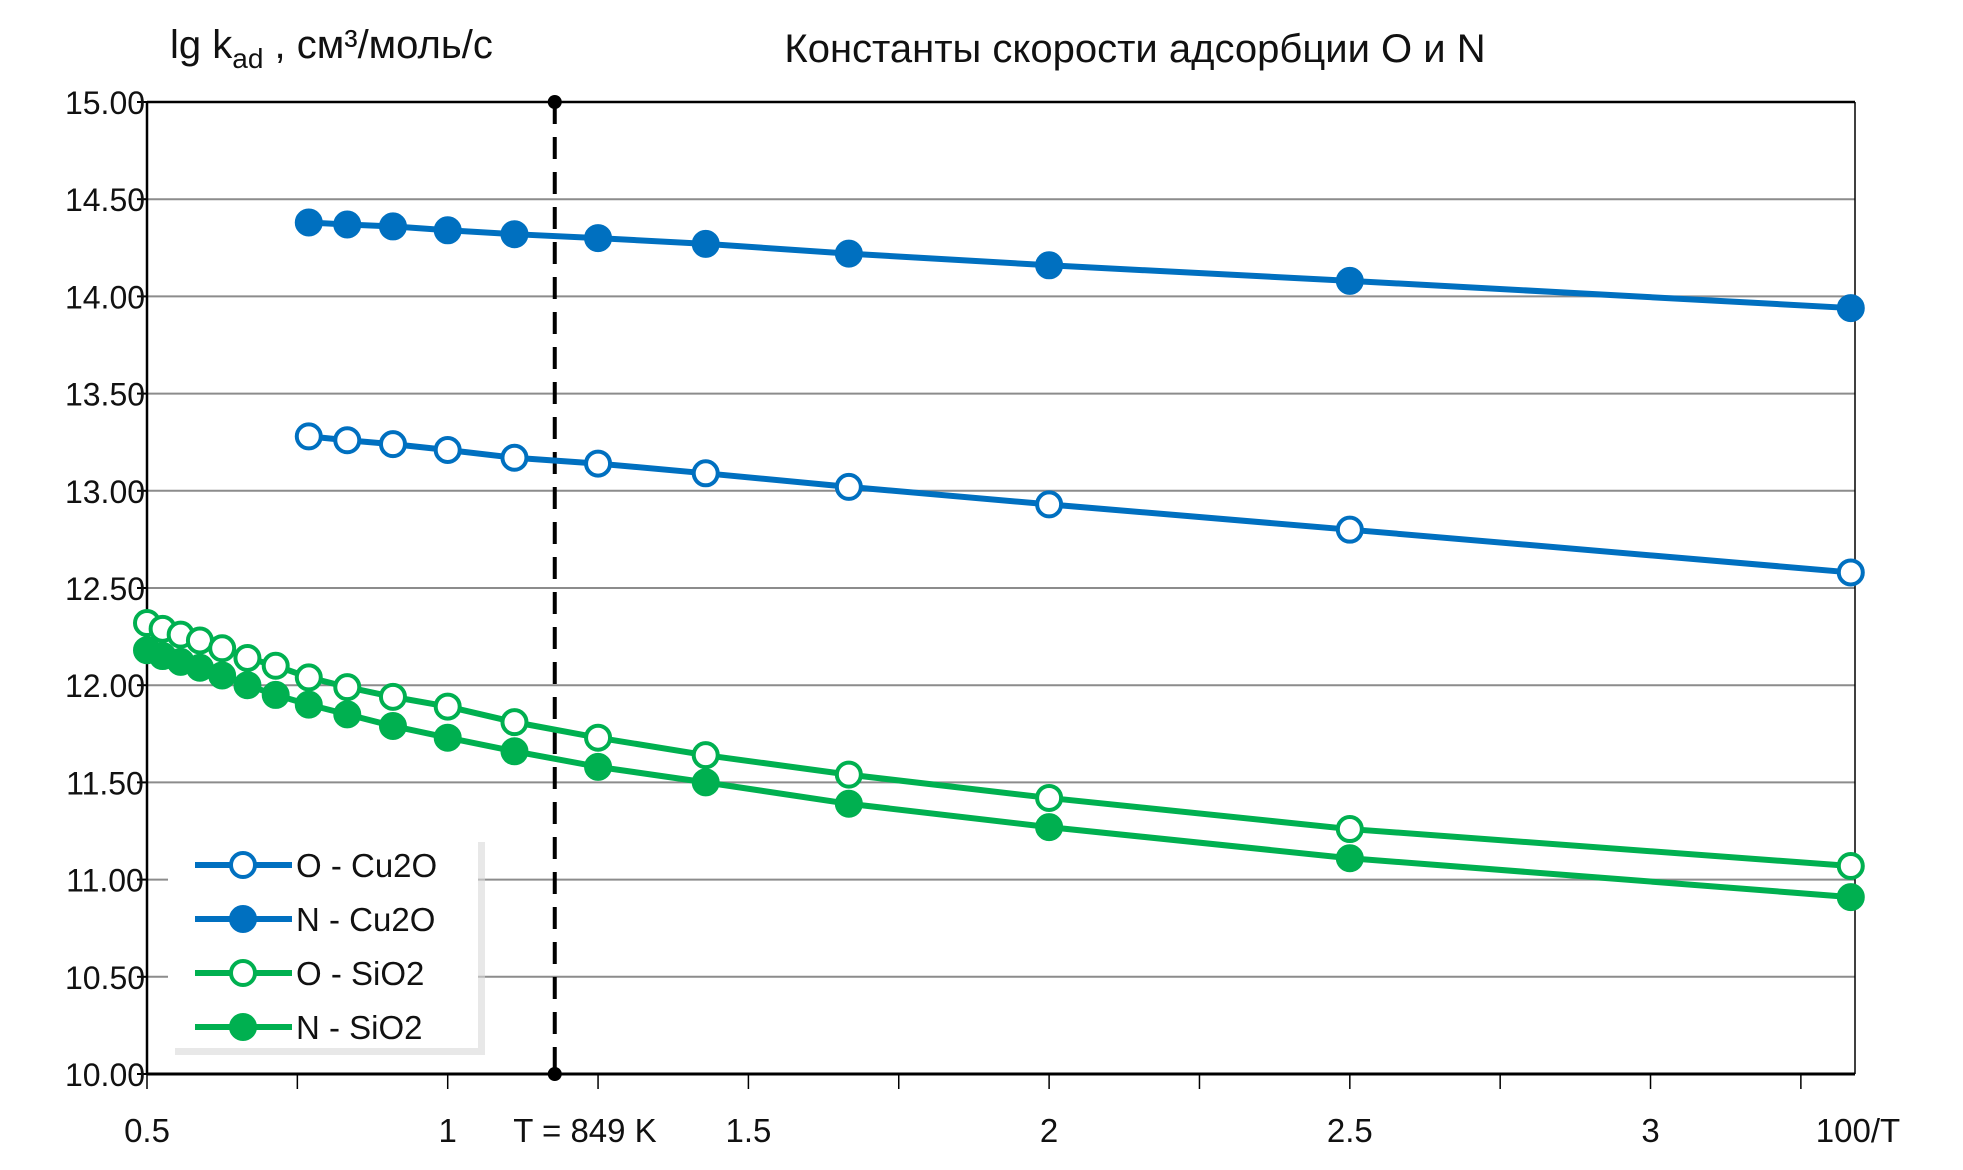 Image resolution: width=1963 pixels, height=1170 pixels. I want to click on annotation-label: T = 849 K, so click(584, 1130).